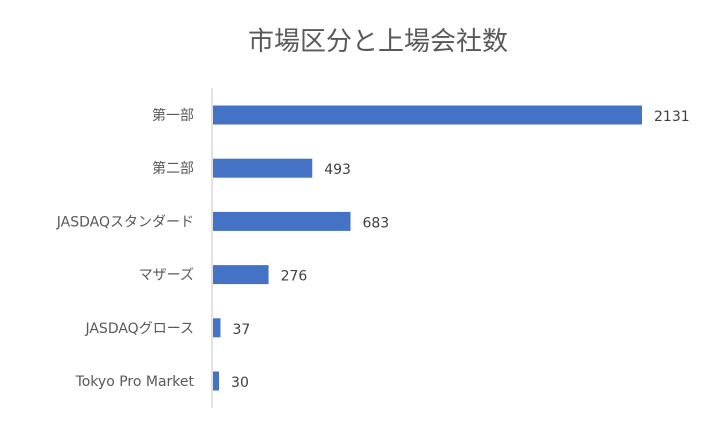 This screenshot has width=720, height=424. I want to click on data-label: 37, so click(241, 330).